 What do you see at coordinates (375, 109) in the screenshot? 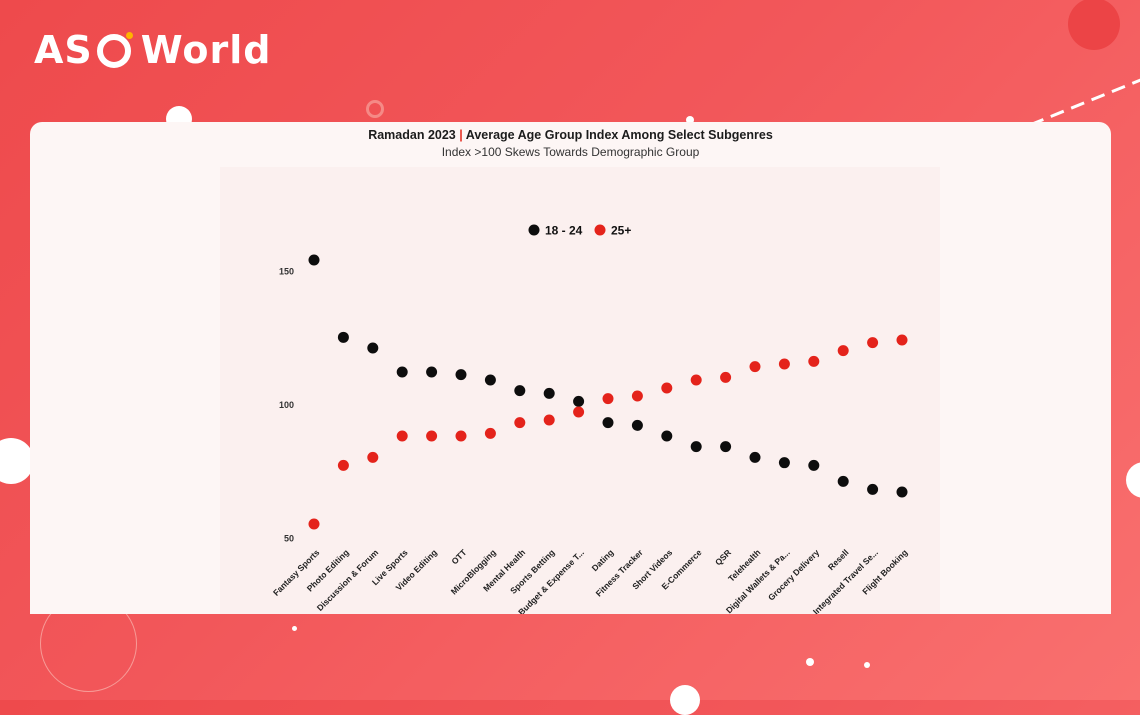
I see `bg-ring` at bounding box center [375, 109].